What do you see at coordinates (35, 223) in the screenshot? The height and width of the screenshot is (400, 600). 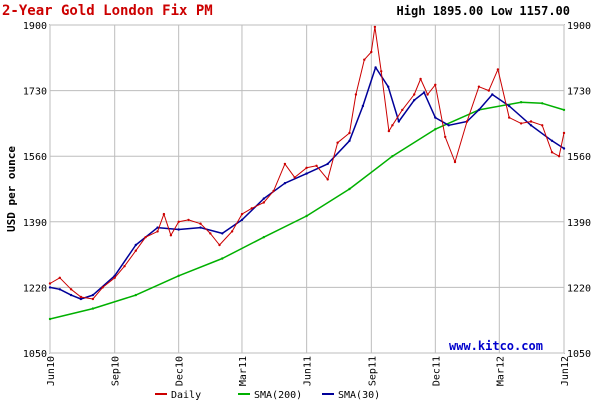 I see `y-tick-label-left: 1390` at bounding box center [35, 223].